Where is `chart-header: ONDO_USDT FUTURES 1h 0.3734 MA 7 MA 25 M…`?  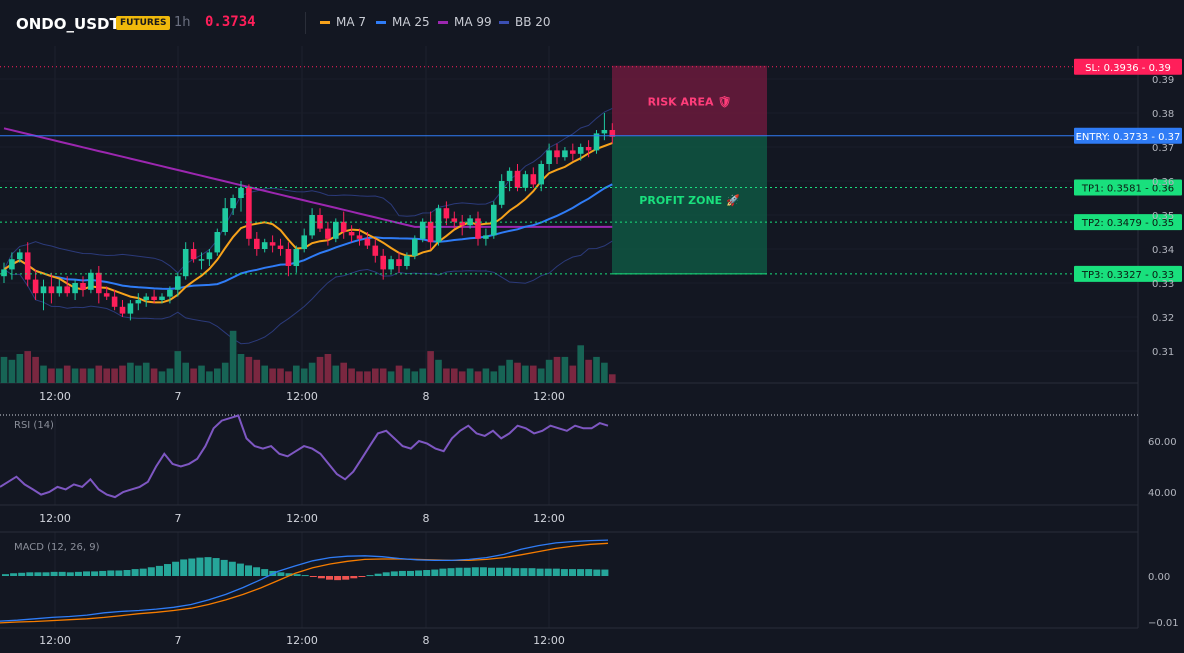 chart-header: ONDO_USDT FUTURES 1h 0.3734 MA 7 MA 25 M… is located at coordinates (592, 23).